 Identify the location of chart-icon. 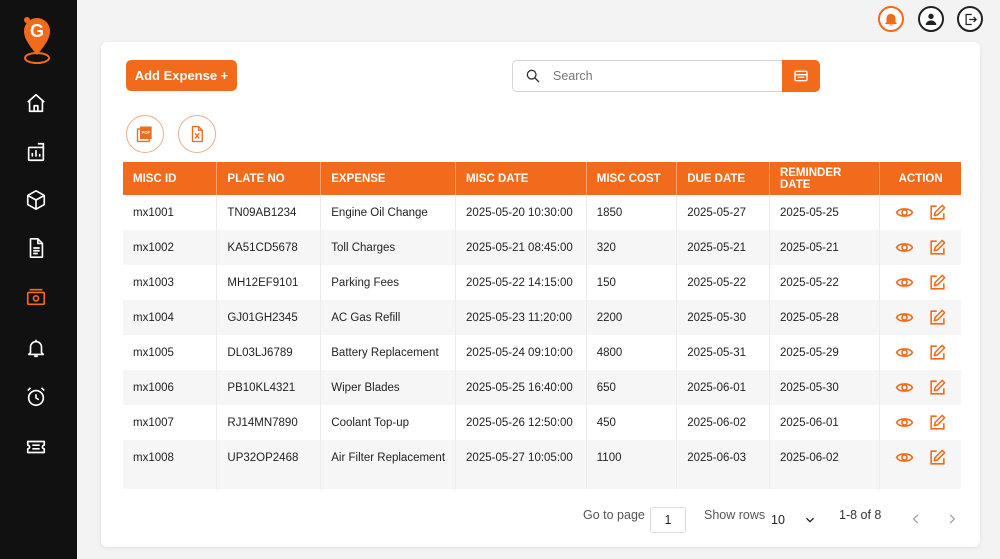
(36, 152).